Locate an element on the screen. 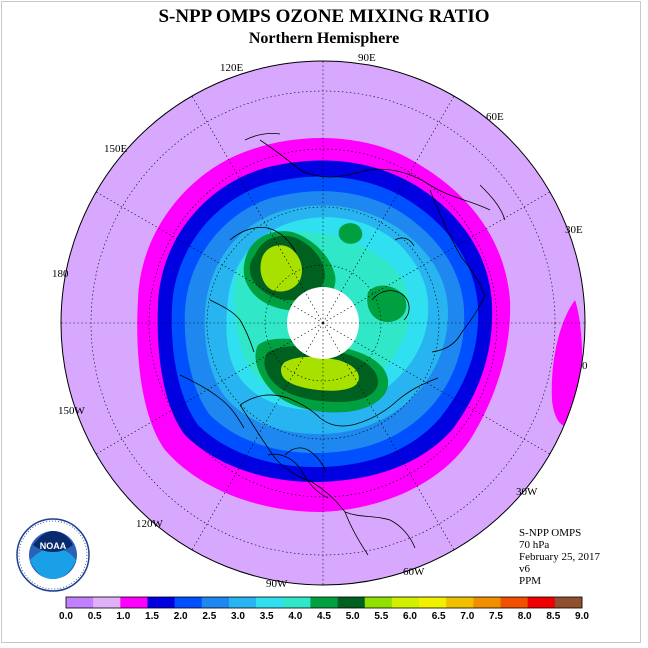 The height and width of the screenshot is (648, 648). colorbar-tick-label: 5.5 is located at coordinates (381, 616).